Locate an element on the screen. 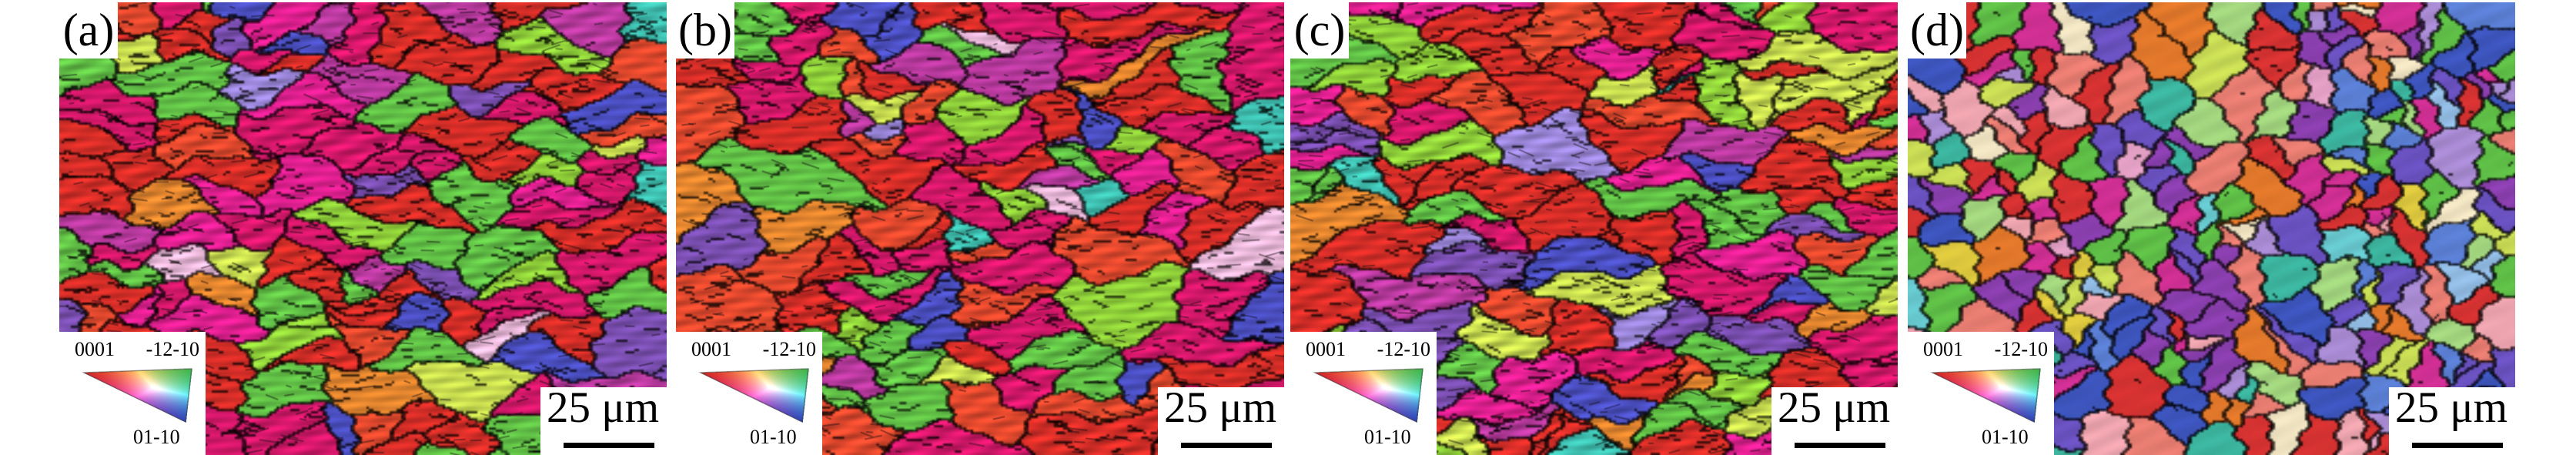  scale-bar-b: 25 μm is located at coordinates (1221, 419).